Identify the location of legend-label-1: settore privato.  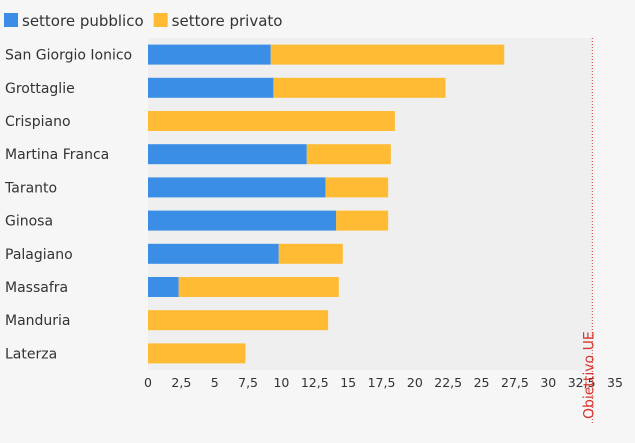
(227, 21).